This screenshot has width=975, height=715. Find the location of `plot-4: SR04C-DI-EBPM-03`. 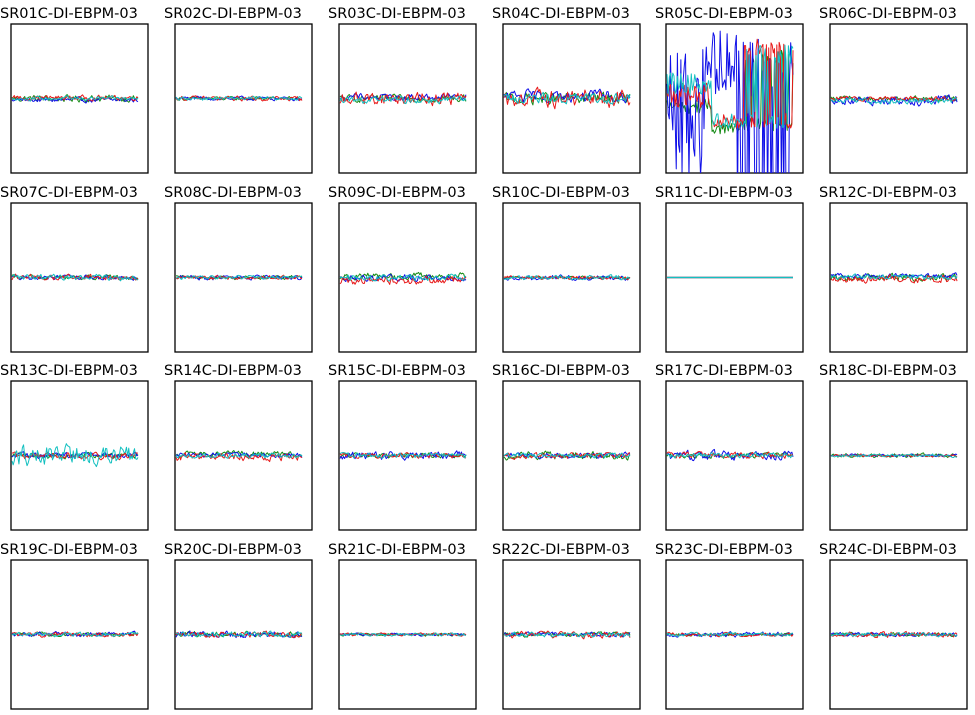

plot-4: SR04C-DI-EBPM-03 is located at coordinates (566, 90).